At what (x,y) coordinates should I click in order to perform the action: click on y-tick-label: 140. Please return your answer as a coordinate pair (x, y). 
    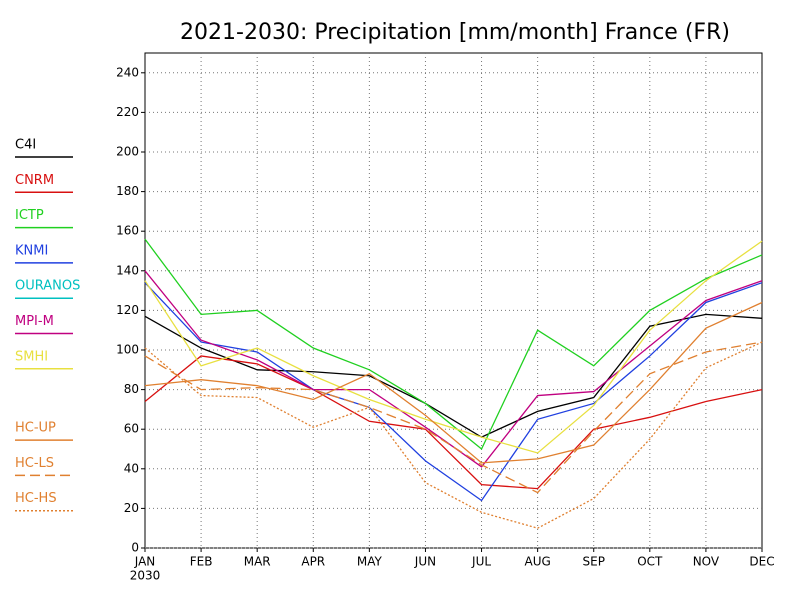
    Looking at the image, I should click on (127, 270).